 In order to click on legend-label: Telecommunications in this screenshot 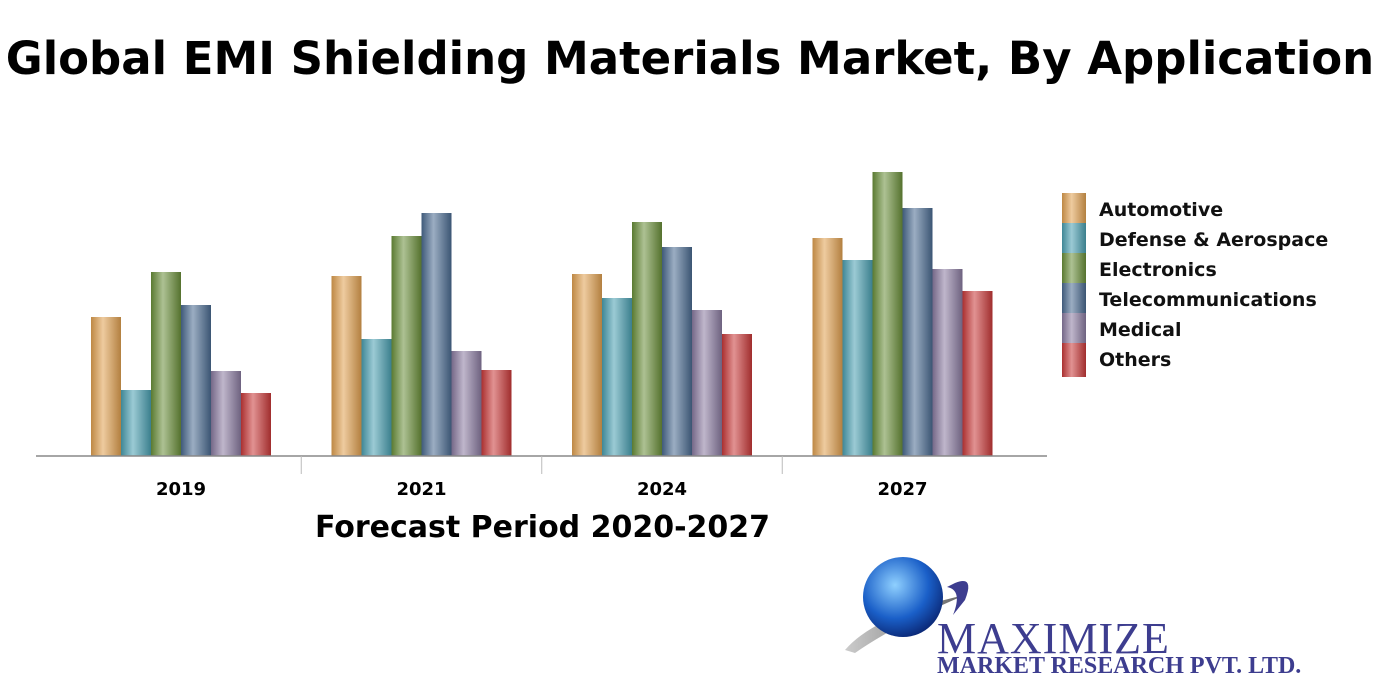, I will do `click(1208, 300)`.